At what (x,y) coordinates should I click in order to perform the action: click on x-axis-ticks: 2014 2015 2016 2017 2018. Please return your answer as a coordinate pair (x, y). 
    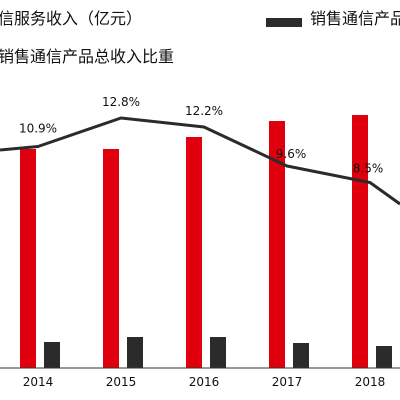
    Looking at the image, I should click on (204, 382).